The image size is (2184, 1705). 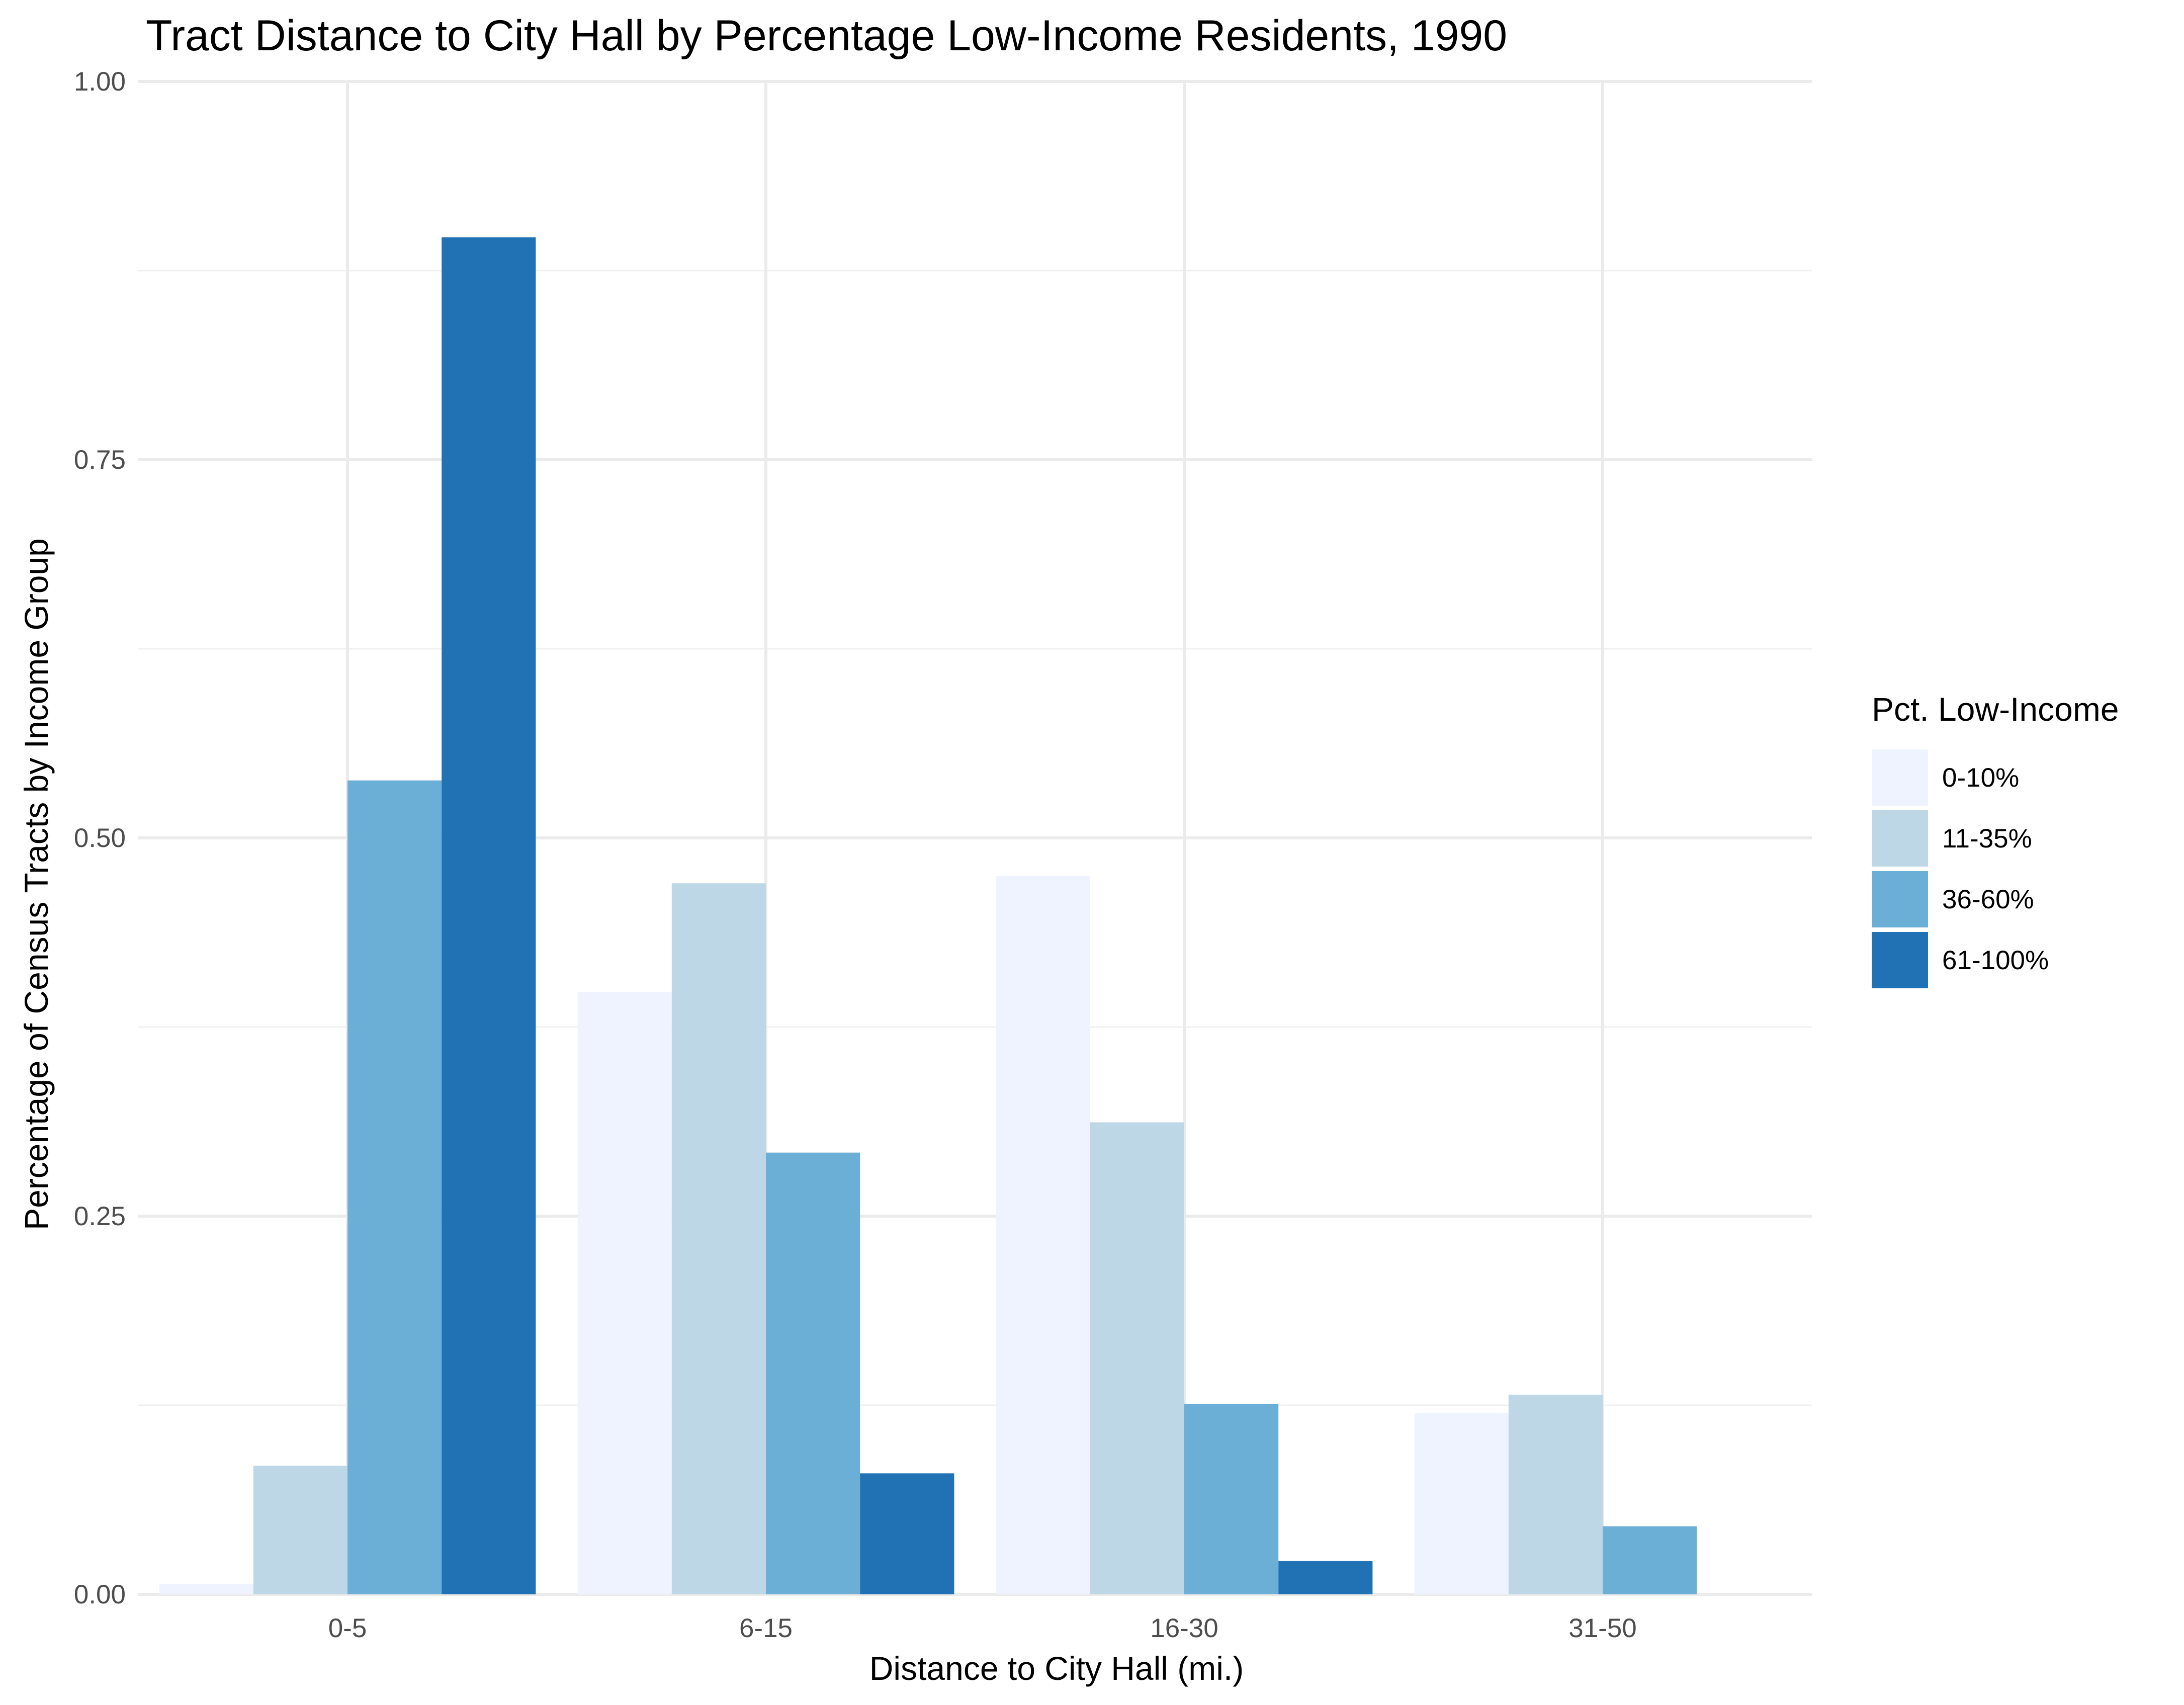 What do you see at coordinates (1995, 710) in the screenshot?
I see `legend-title: Pct. Low-Income` at bounding box center [1995, 710].